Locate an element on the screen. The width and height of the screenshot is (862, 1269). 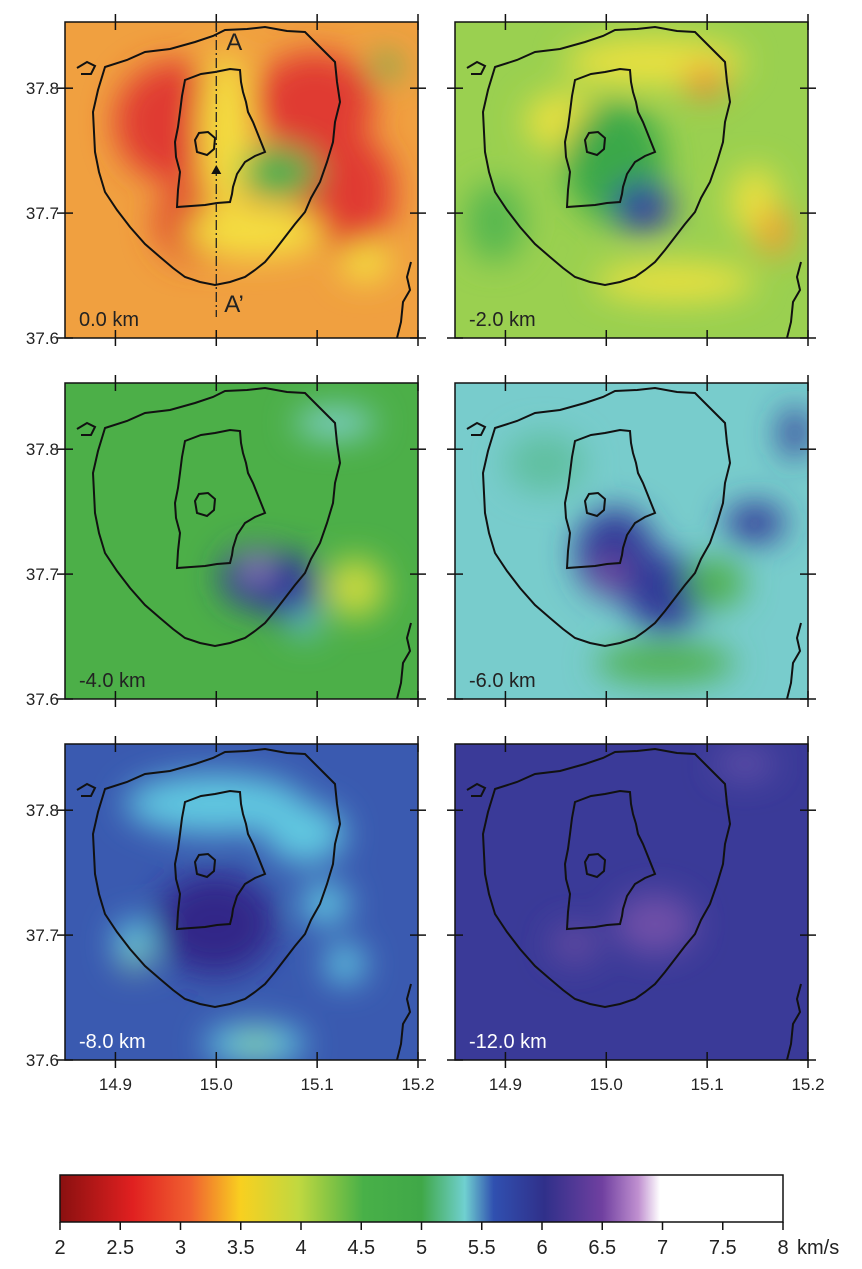
colorbar-tick-label: 5.5 is located at coordinates (482, 1248).